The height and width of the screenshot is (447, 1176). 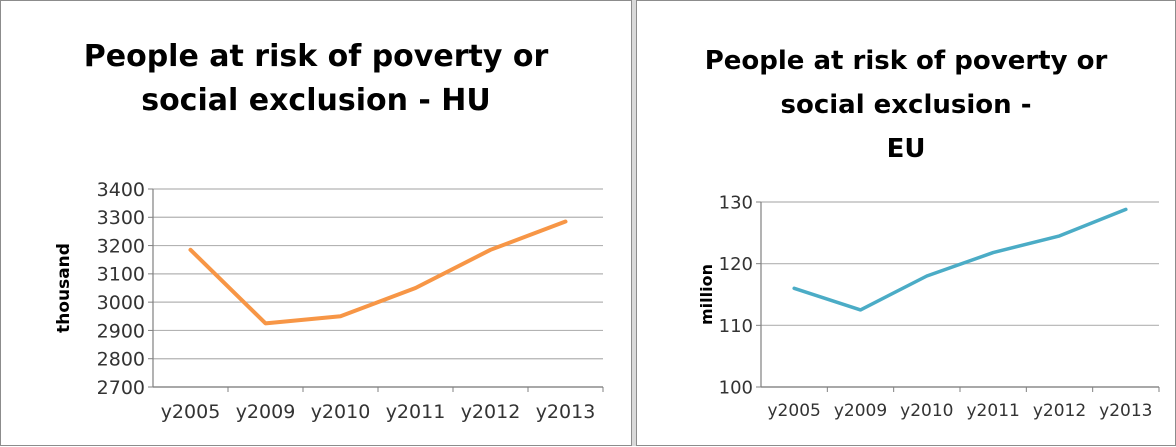 What do you see at coordinates (736, 387) in the screenshot?
I see `y-tick-label-1-0: 100` at bounding box center [736, 387].